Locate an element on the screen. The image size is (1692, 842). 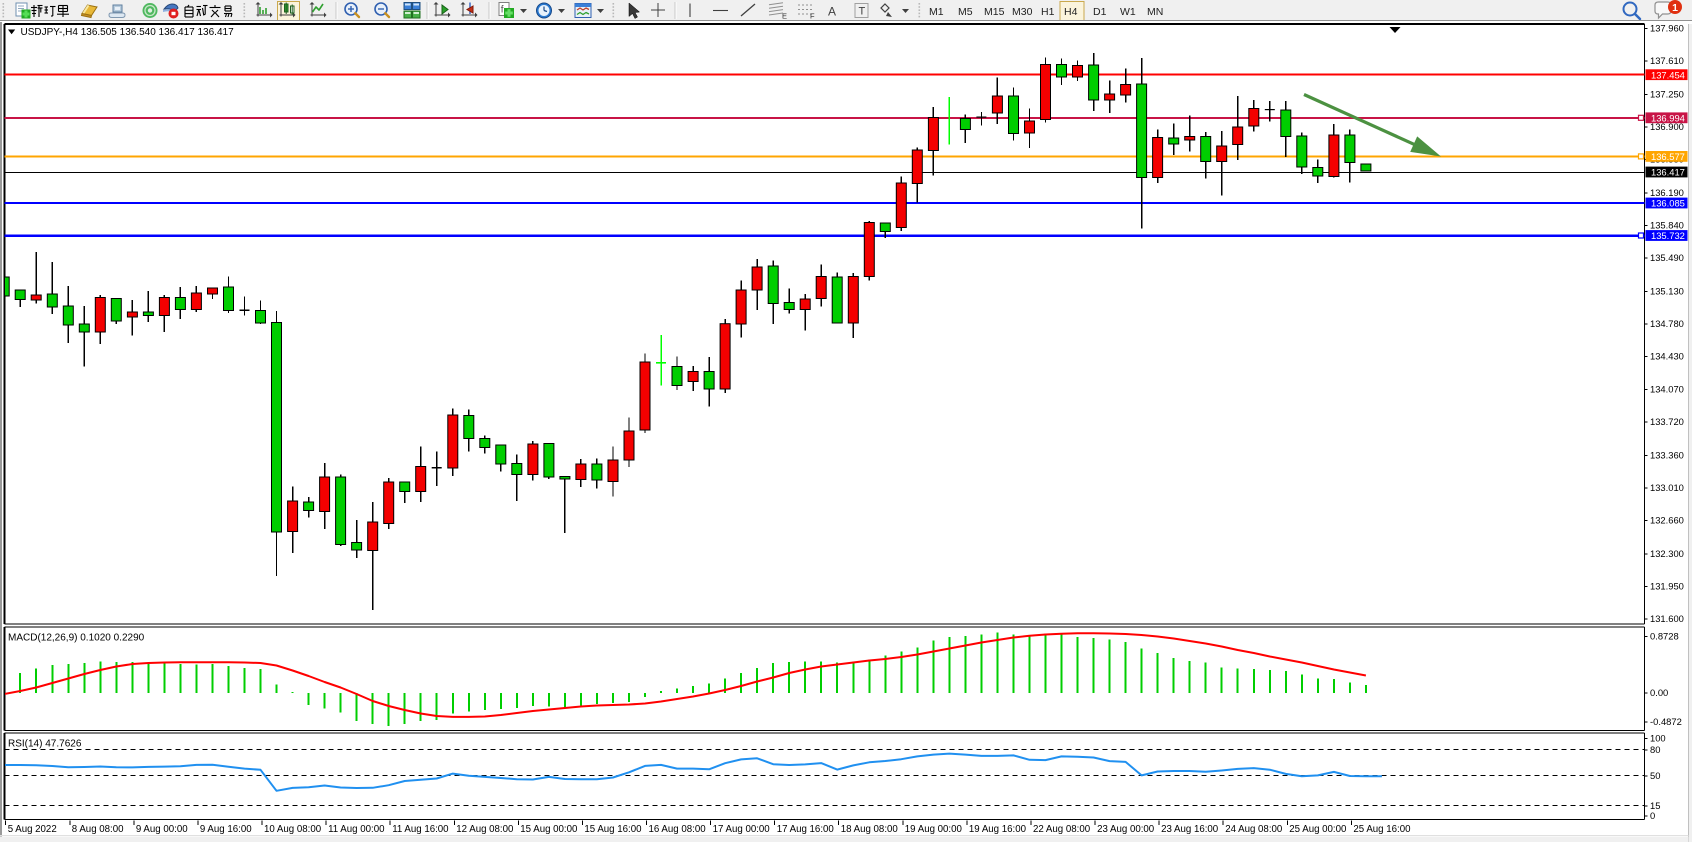
svg-text: 15 Aug 00:00 is located at coordinates (549, 829).